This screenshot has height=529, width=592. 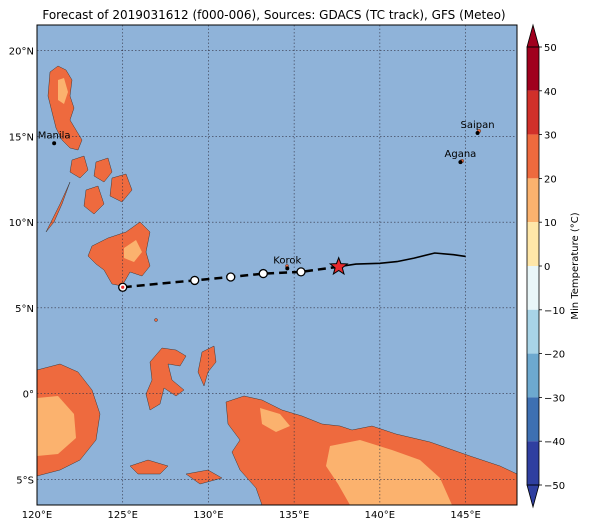 I want to click on lat-tick-label: 5°N, so click(x=24, y=309).